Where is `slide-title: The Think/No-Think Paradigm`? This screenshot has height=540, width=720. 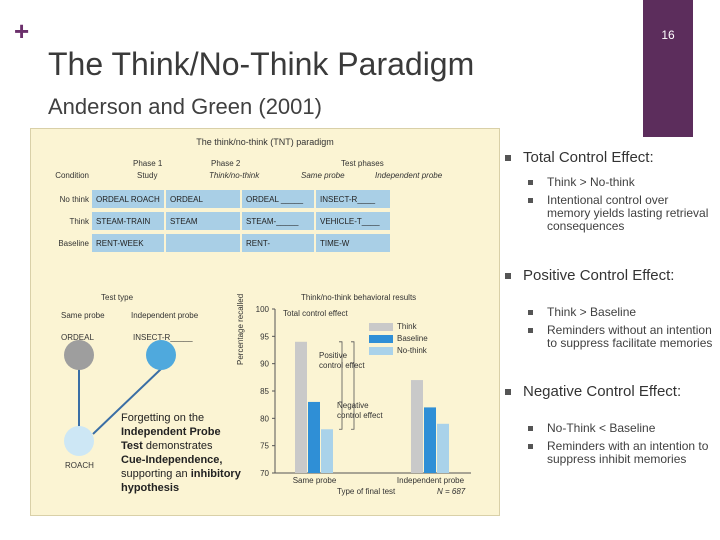
slide-title: The Think/No-Think Paradigm is located at coordinates (261, 64).